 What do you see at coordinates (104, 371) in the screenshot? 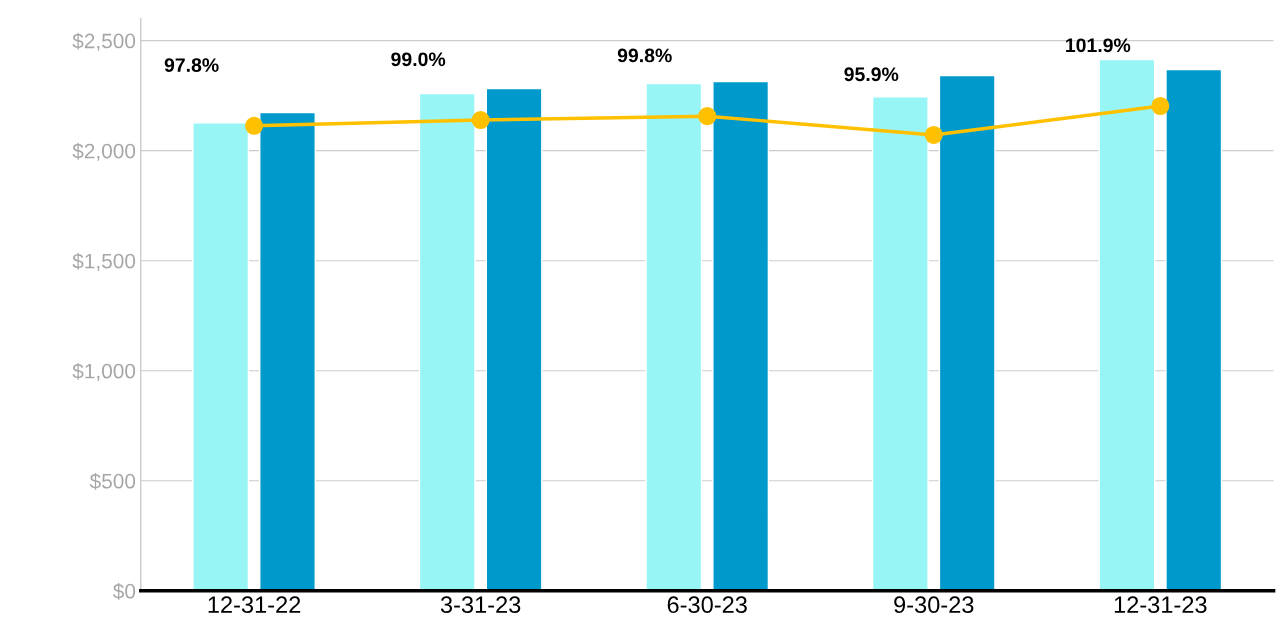
I see `y-tick-label: $1,000` at bounding box center [104, 371].